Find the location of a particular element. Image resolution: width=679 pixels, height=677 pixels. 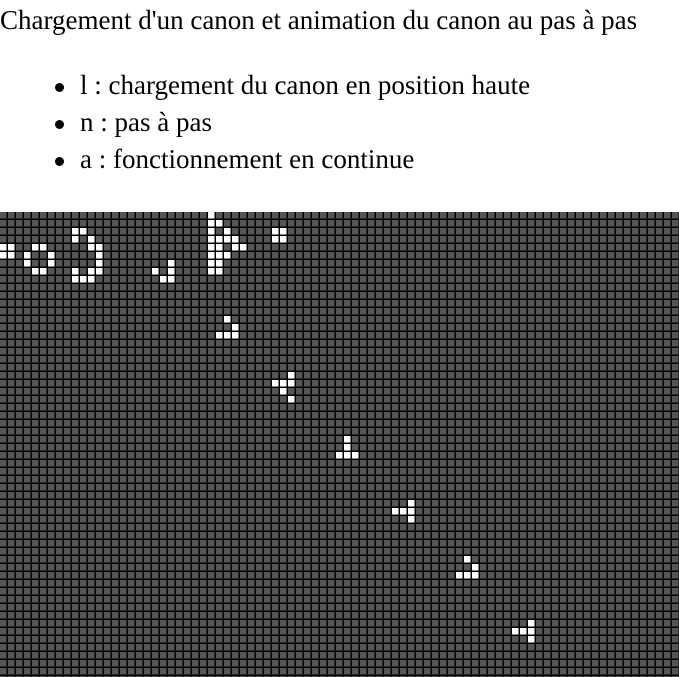

instruction-continuous-run: a : fonctionnement en continue is located at coordinates (265, 159).